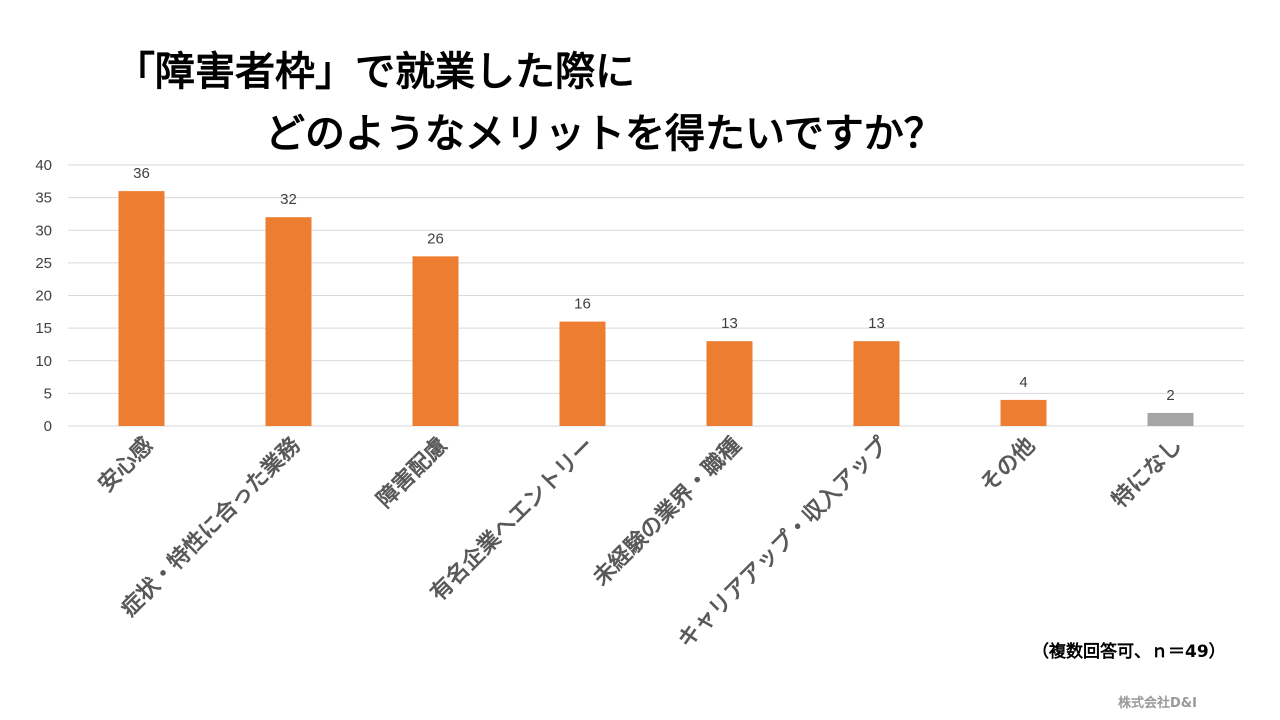  I want to click on sample-note: （複数回答可、ｎ＝49）, so click(1129, 652).